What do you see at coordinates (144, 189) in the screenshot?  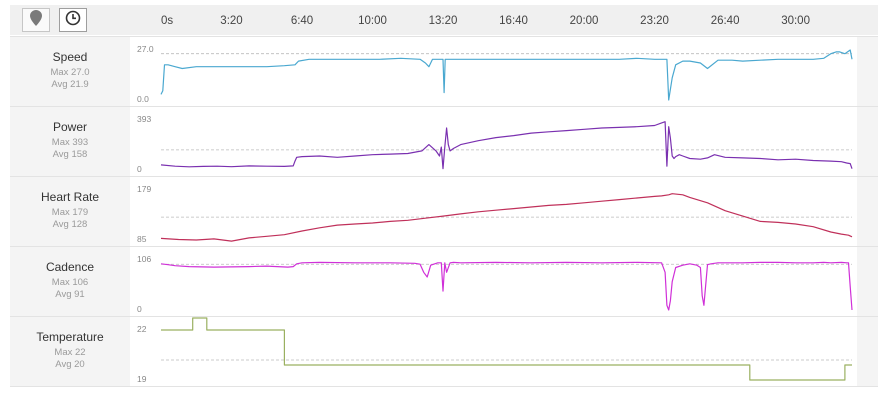 I see `y-max-label: 179` at bounding box center [144, 189].